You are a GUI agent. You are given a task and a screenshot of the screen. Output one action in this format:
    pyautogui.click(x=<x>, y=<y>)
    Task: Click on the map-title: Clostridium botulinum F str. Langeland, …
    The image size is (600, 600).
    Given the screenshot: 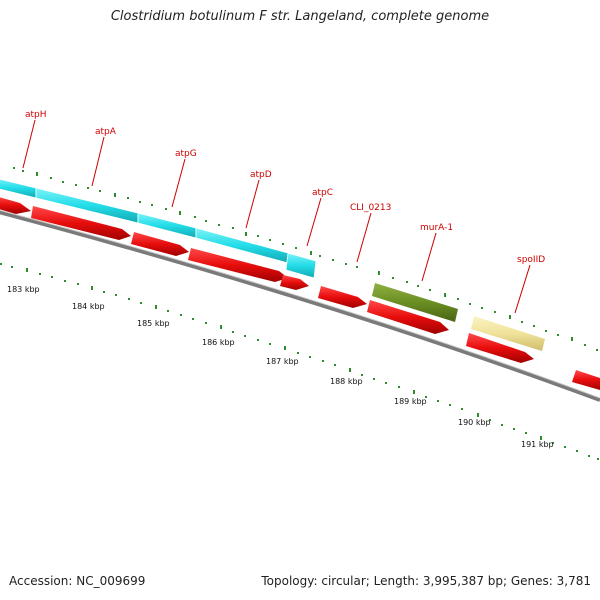 What is the action you would take?
    pyautogui.click(x=300, y=16)
    